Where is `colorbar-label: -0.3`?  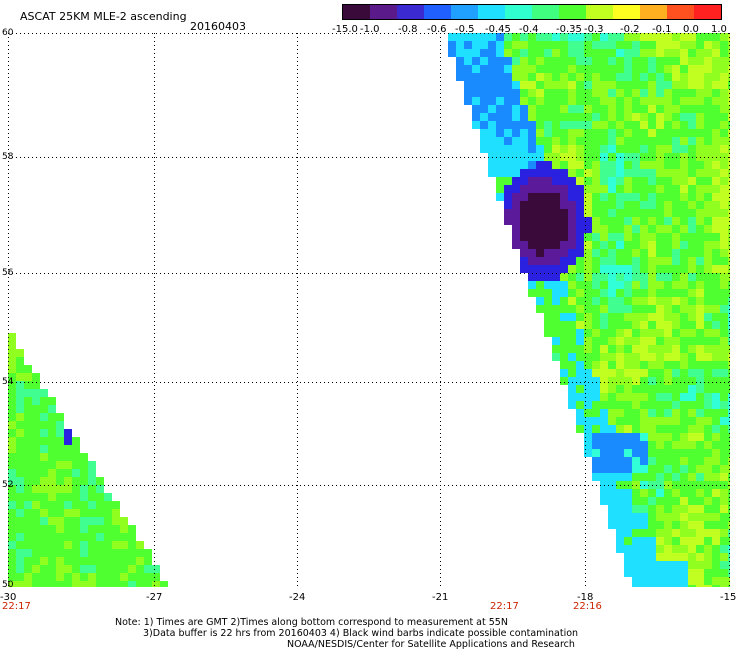
colorbar-label: -0.3 is located at coordinates (594, 29).